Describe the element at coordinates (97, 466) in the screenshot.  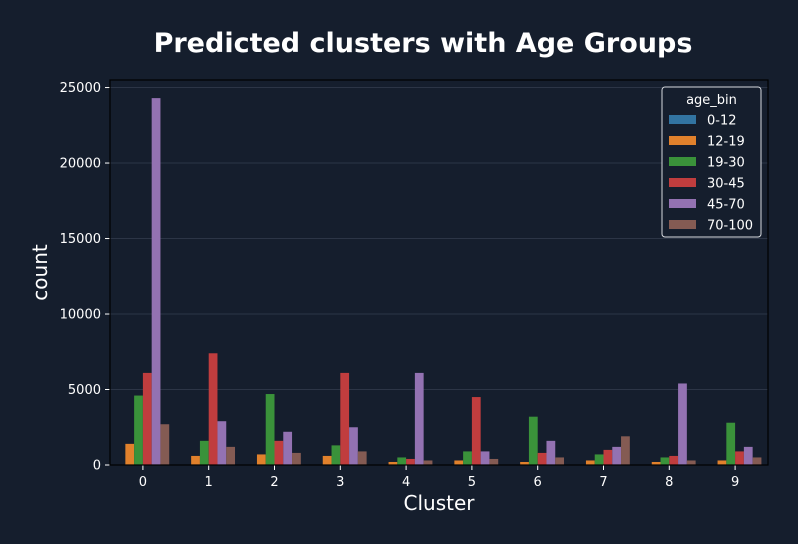
I see `y-tick-label: 0` at that location.